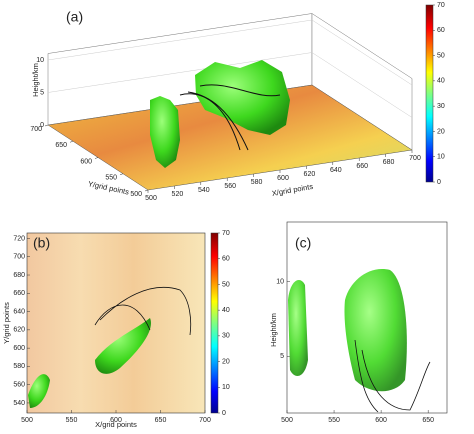 The width and height of the screenshot is (474, 434). I want to click on z-axis-label: Height/km, so click(35, 80).